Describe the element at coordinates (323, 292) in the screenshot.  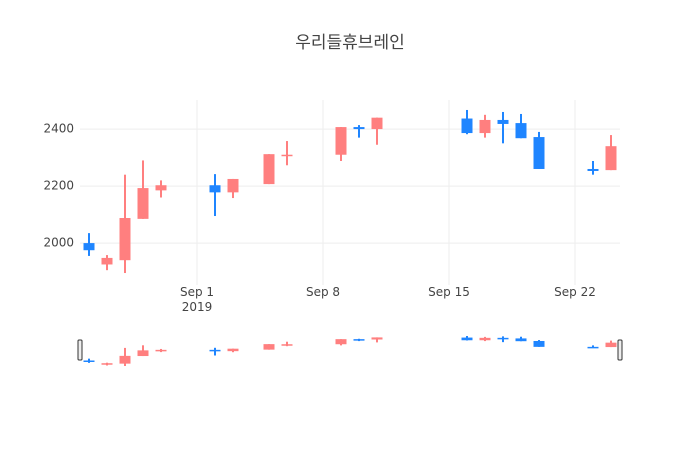
I see `x-tick-label: Sep 8` at that location.